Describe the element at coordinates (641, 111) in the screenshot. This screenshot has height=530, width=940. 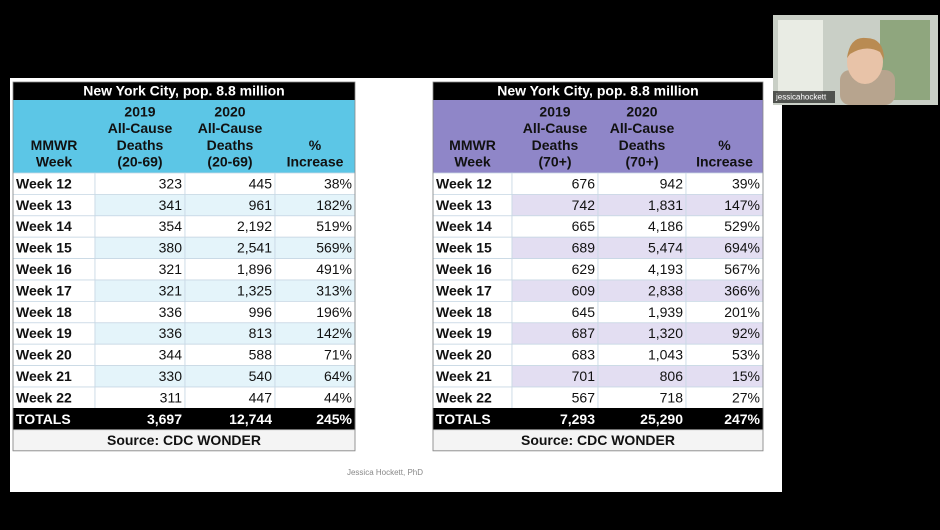
I see `header-text: 2020` at that location.